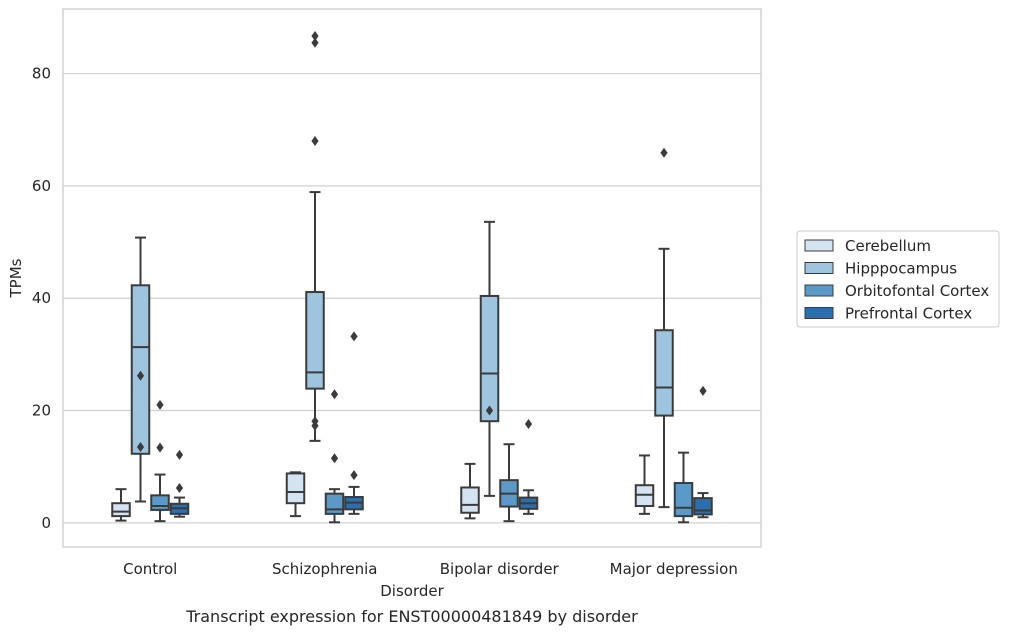 The width and height of the screenshot is (1009, 634). What do you see at coordinates (46, 523) in the screenshot?
I see `y-tick-label: 0` at bounding box center [46, 523].